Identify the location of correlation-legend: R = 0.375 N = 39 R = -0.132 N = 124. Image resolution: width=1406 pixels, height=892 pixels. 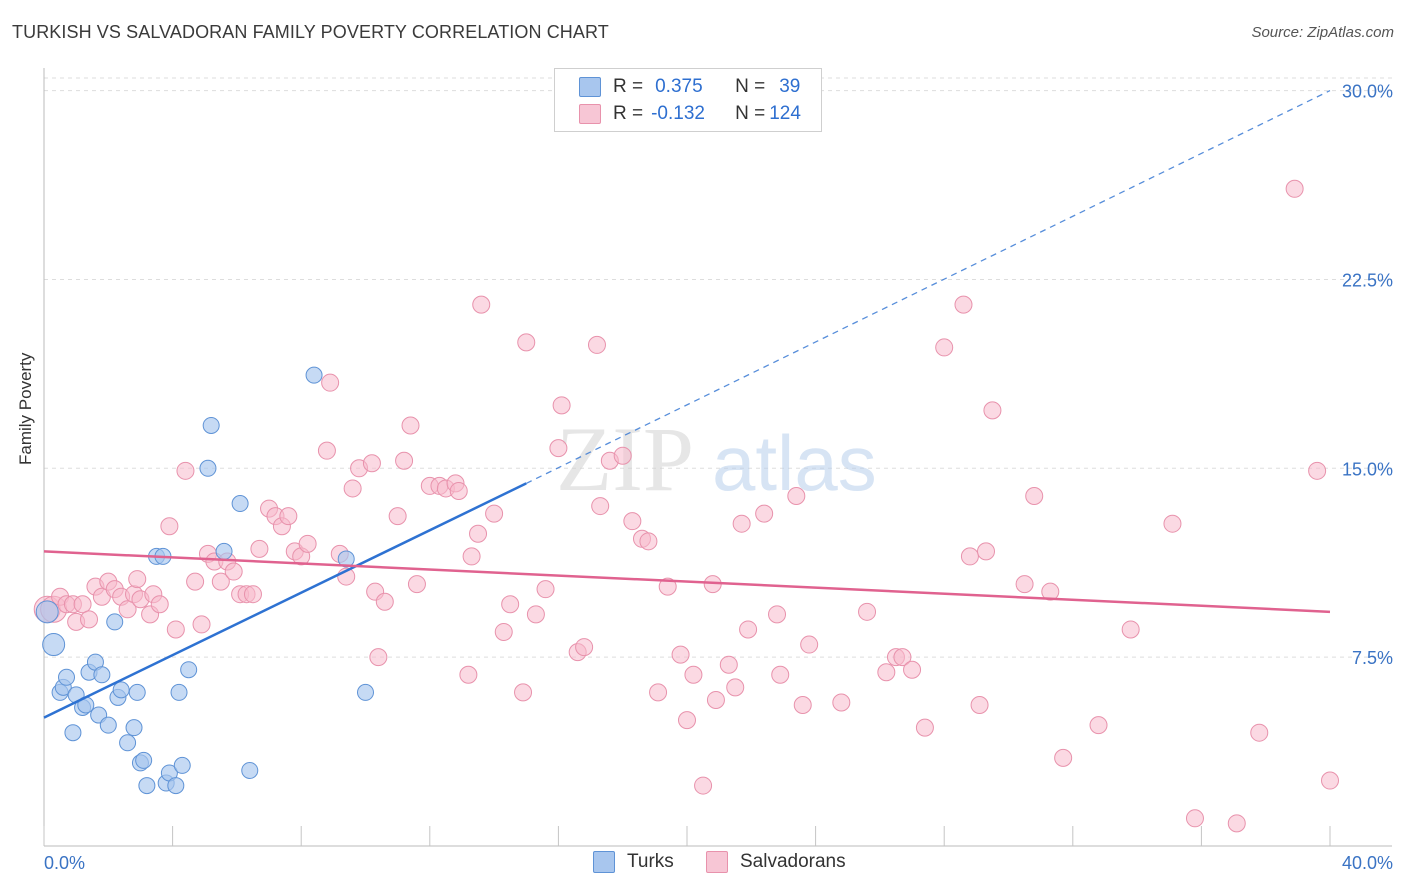
(688, 100).